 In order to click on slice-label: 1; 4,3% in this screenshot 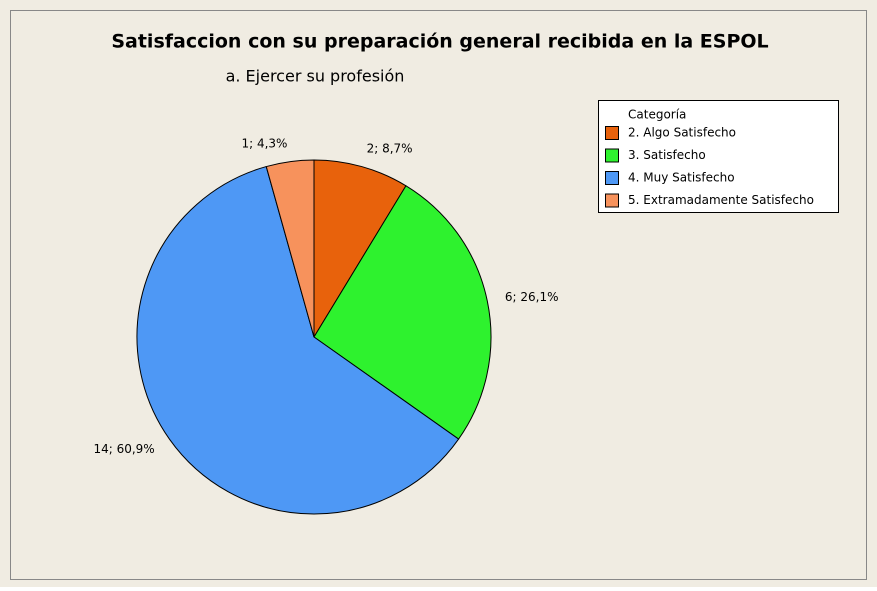, I will do `click(264, 143)`.